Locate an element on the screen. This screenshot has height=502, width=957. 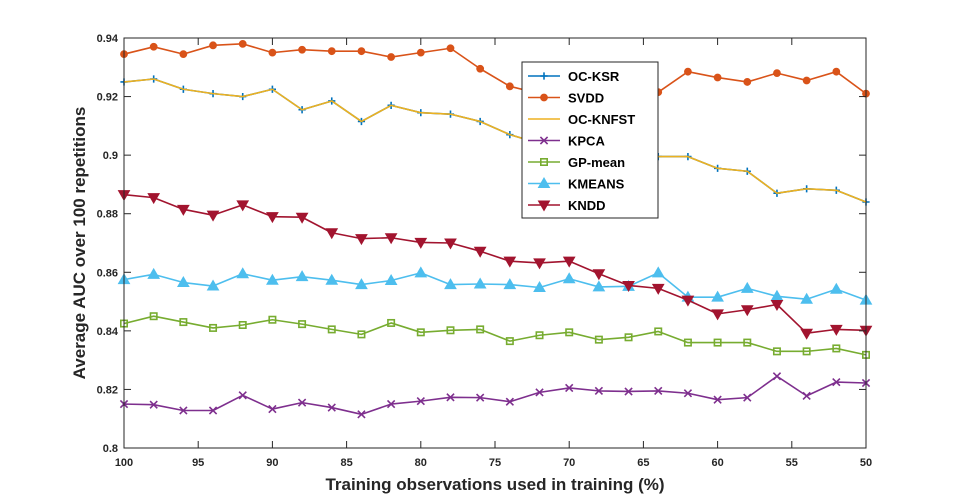
series-line-kpca is located at coordinates (495, 395).